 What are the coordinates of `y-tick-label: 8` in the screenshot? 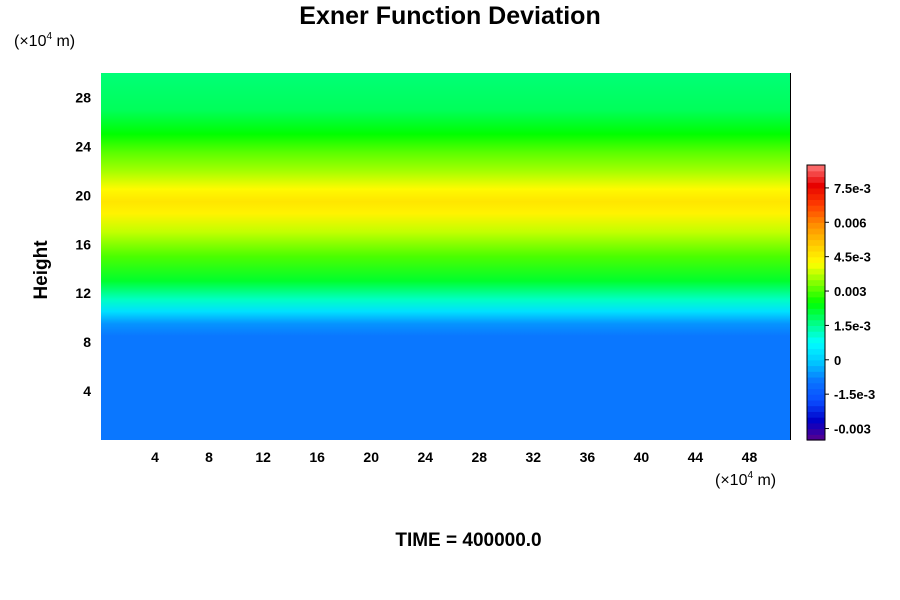 It's located at (87, 342).